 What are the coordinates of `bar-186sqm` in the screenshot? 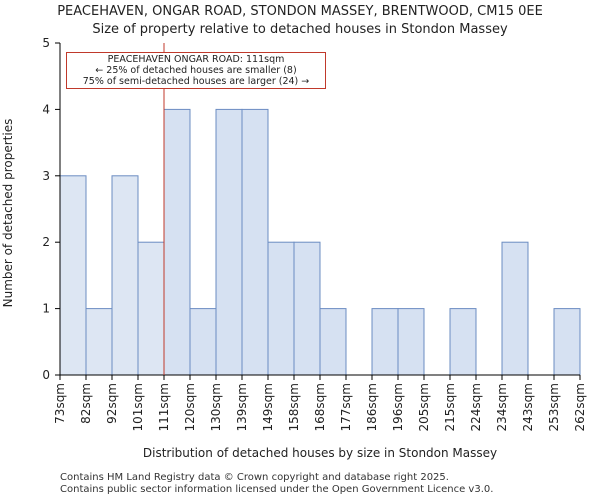 It's located at (385, 342).